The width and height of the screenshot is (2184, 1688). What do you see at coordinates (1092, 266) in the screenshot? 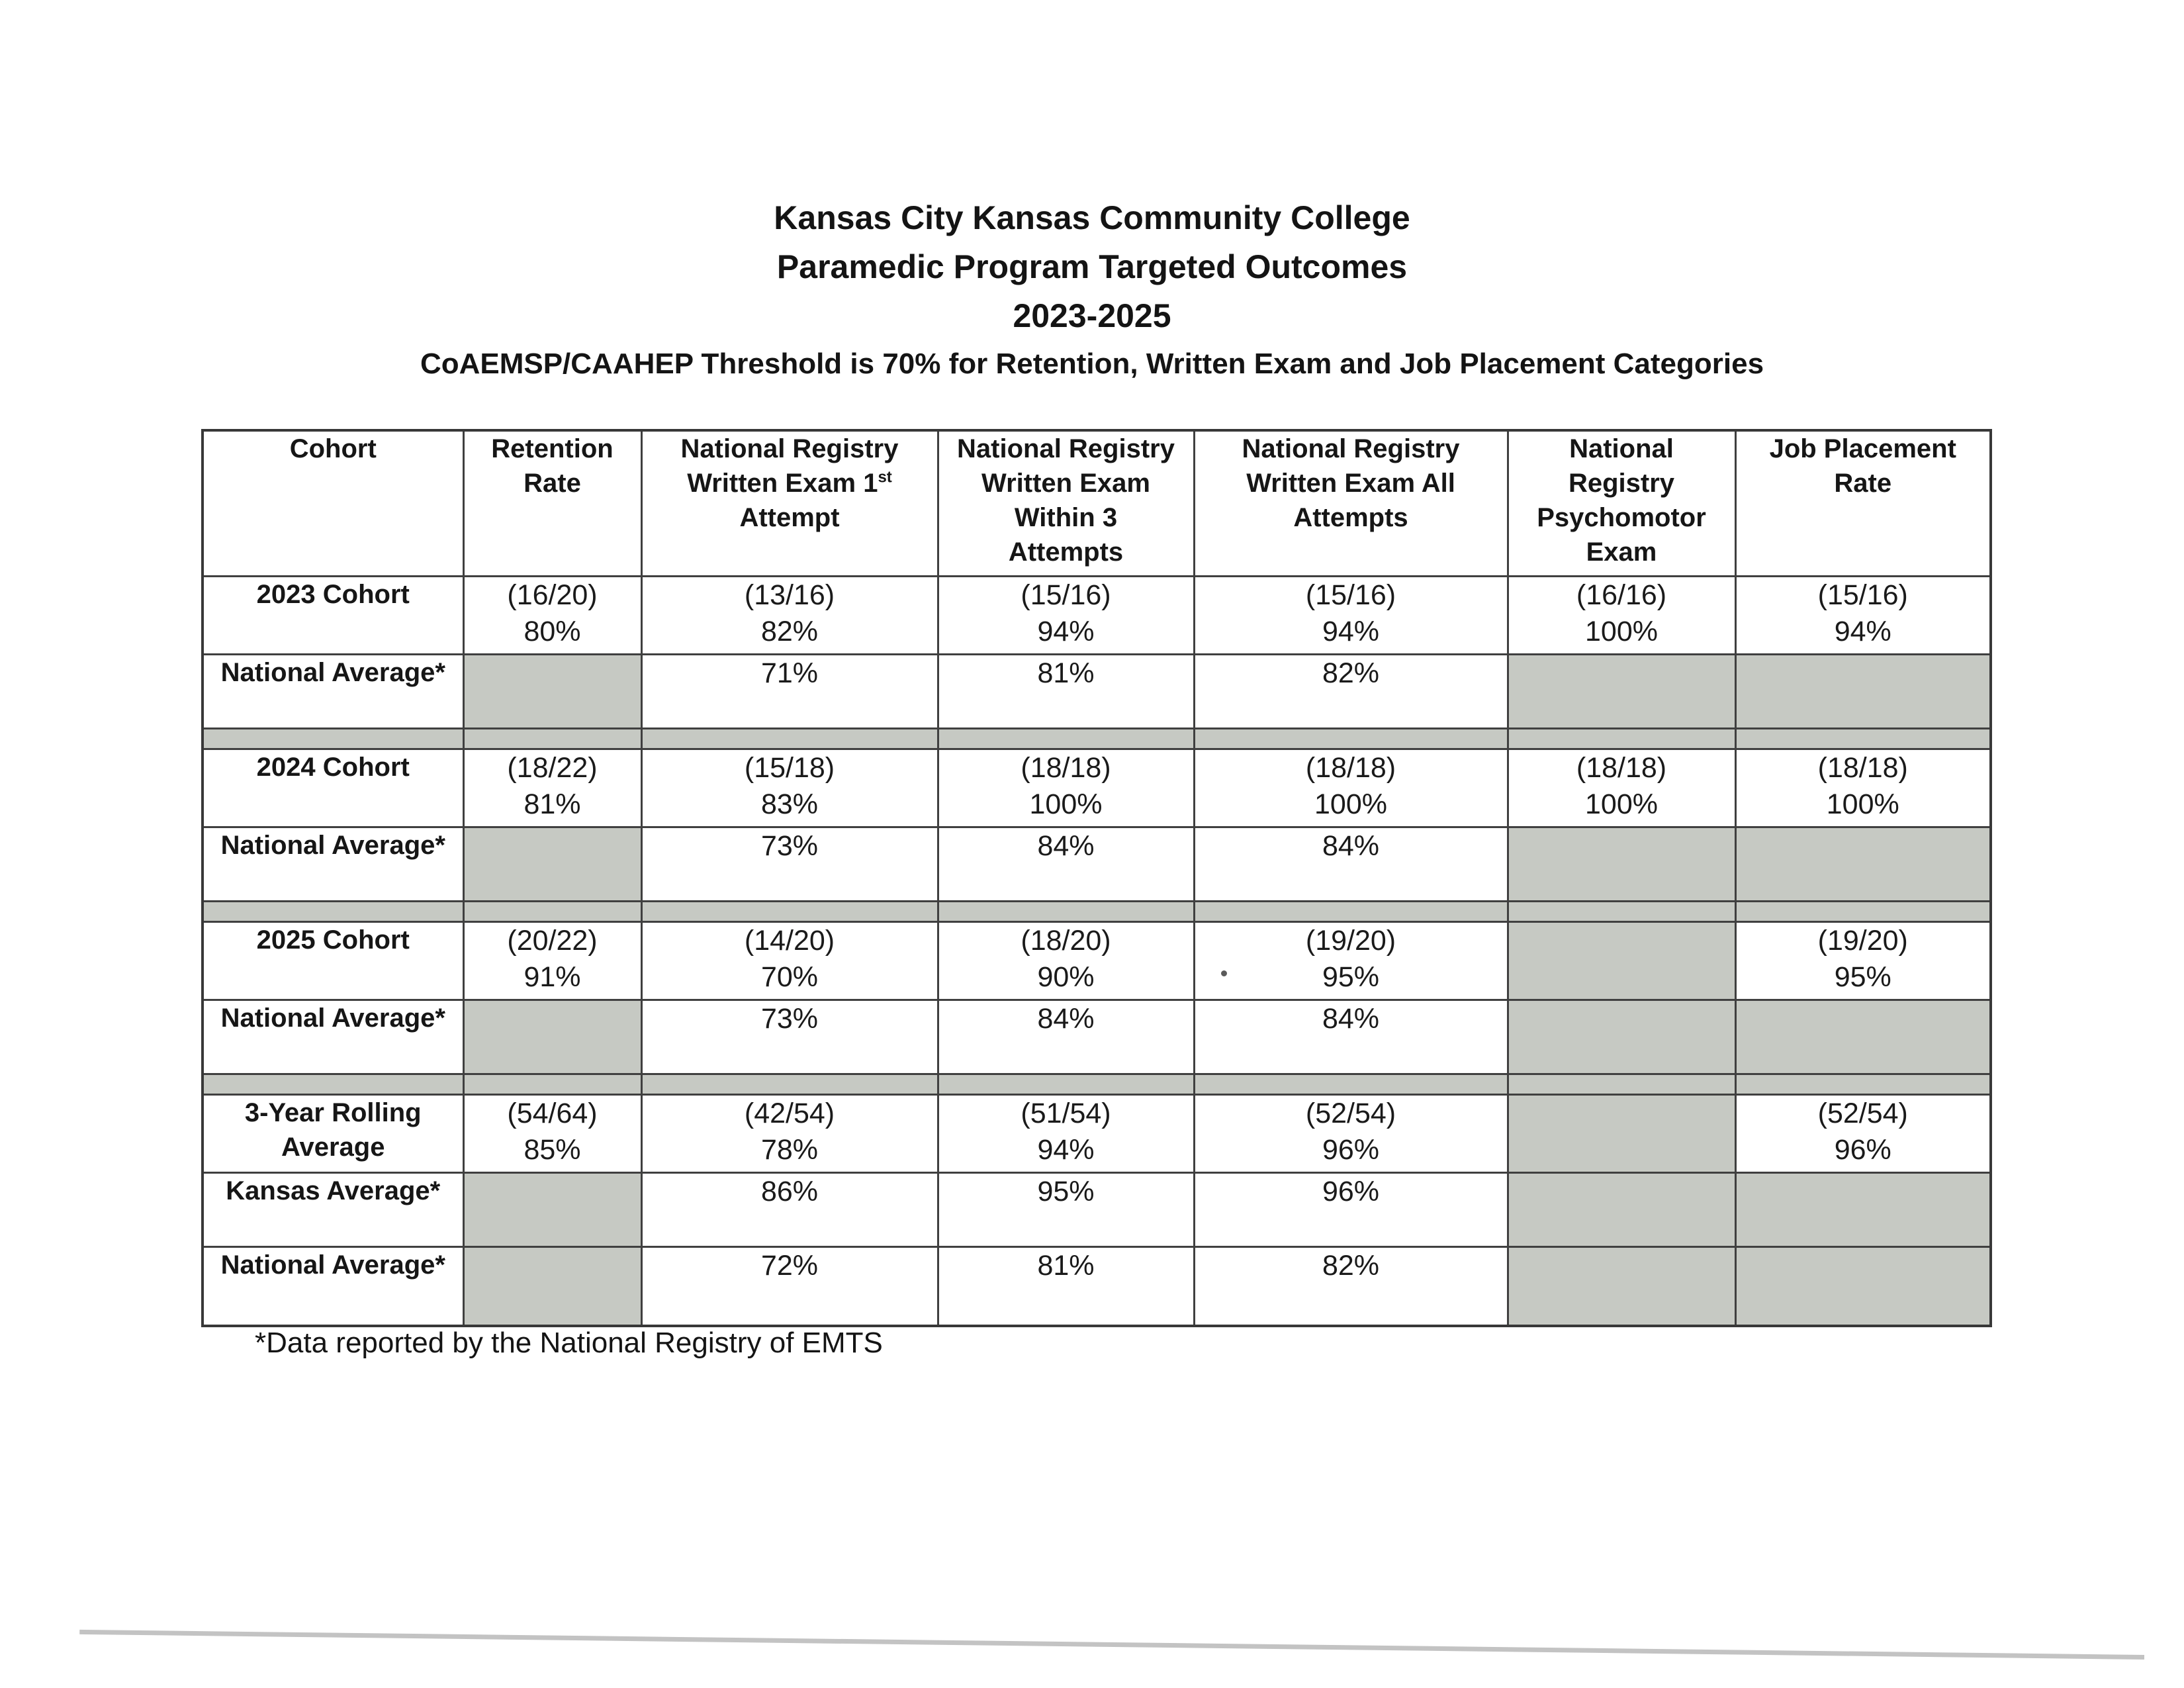
I see `document-title-line-2: Paramedic Program Targeted Outcomes` at bounding box center [1092, 266].